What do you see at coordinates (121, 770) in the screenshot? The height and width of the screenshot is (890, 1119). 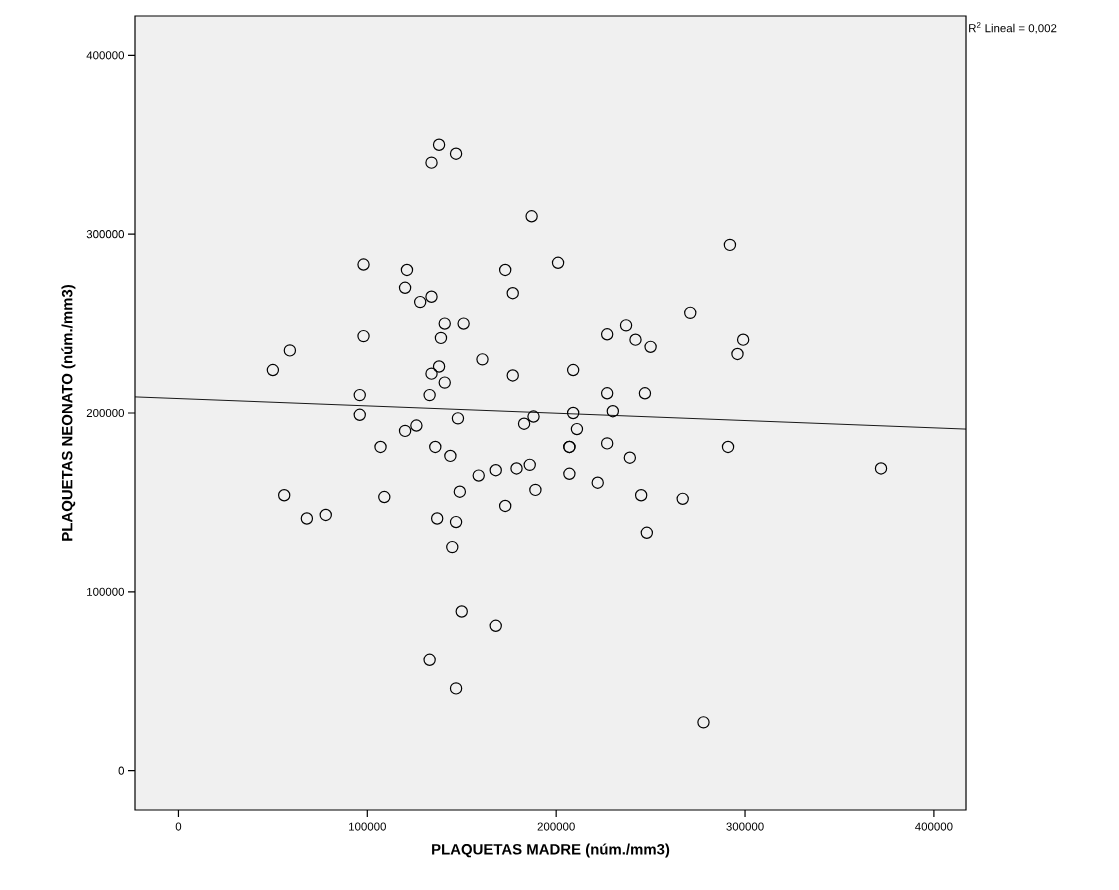 I see `y-tick-label: 0` at bounding box center [121, 770].